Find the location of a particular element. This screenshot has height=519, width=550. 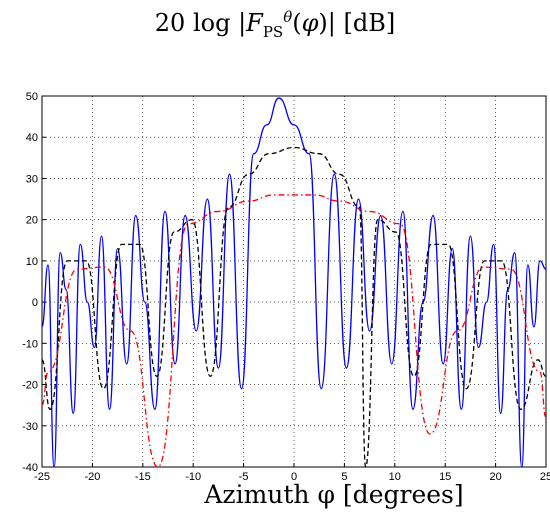

x-tick-label: 5 is located at coordinates (344, 477).